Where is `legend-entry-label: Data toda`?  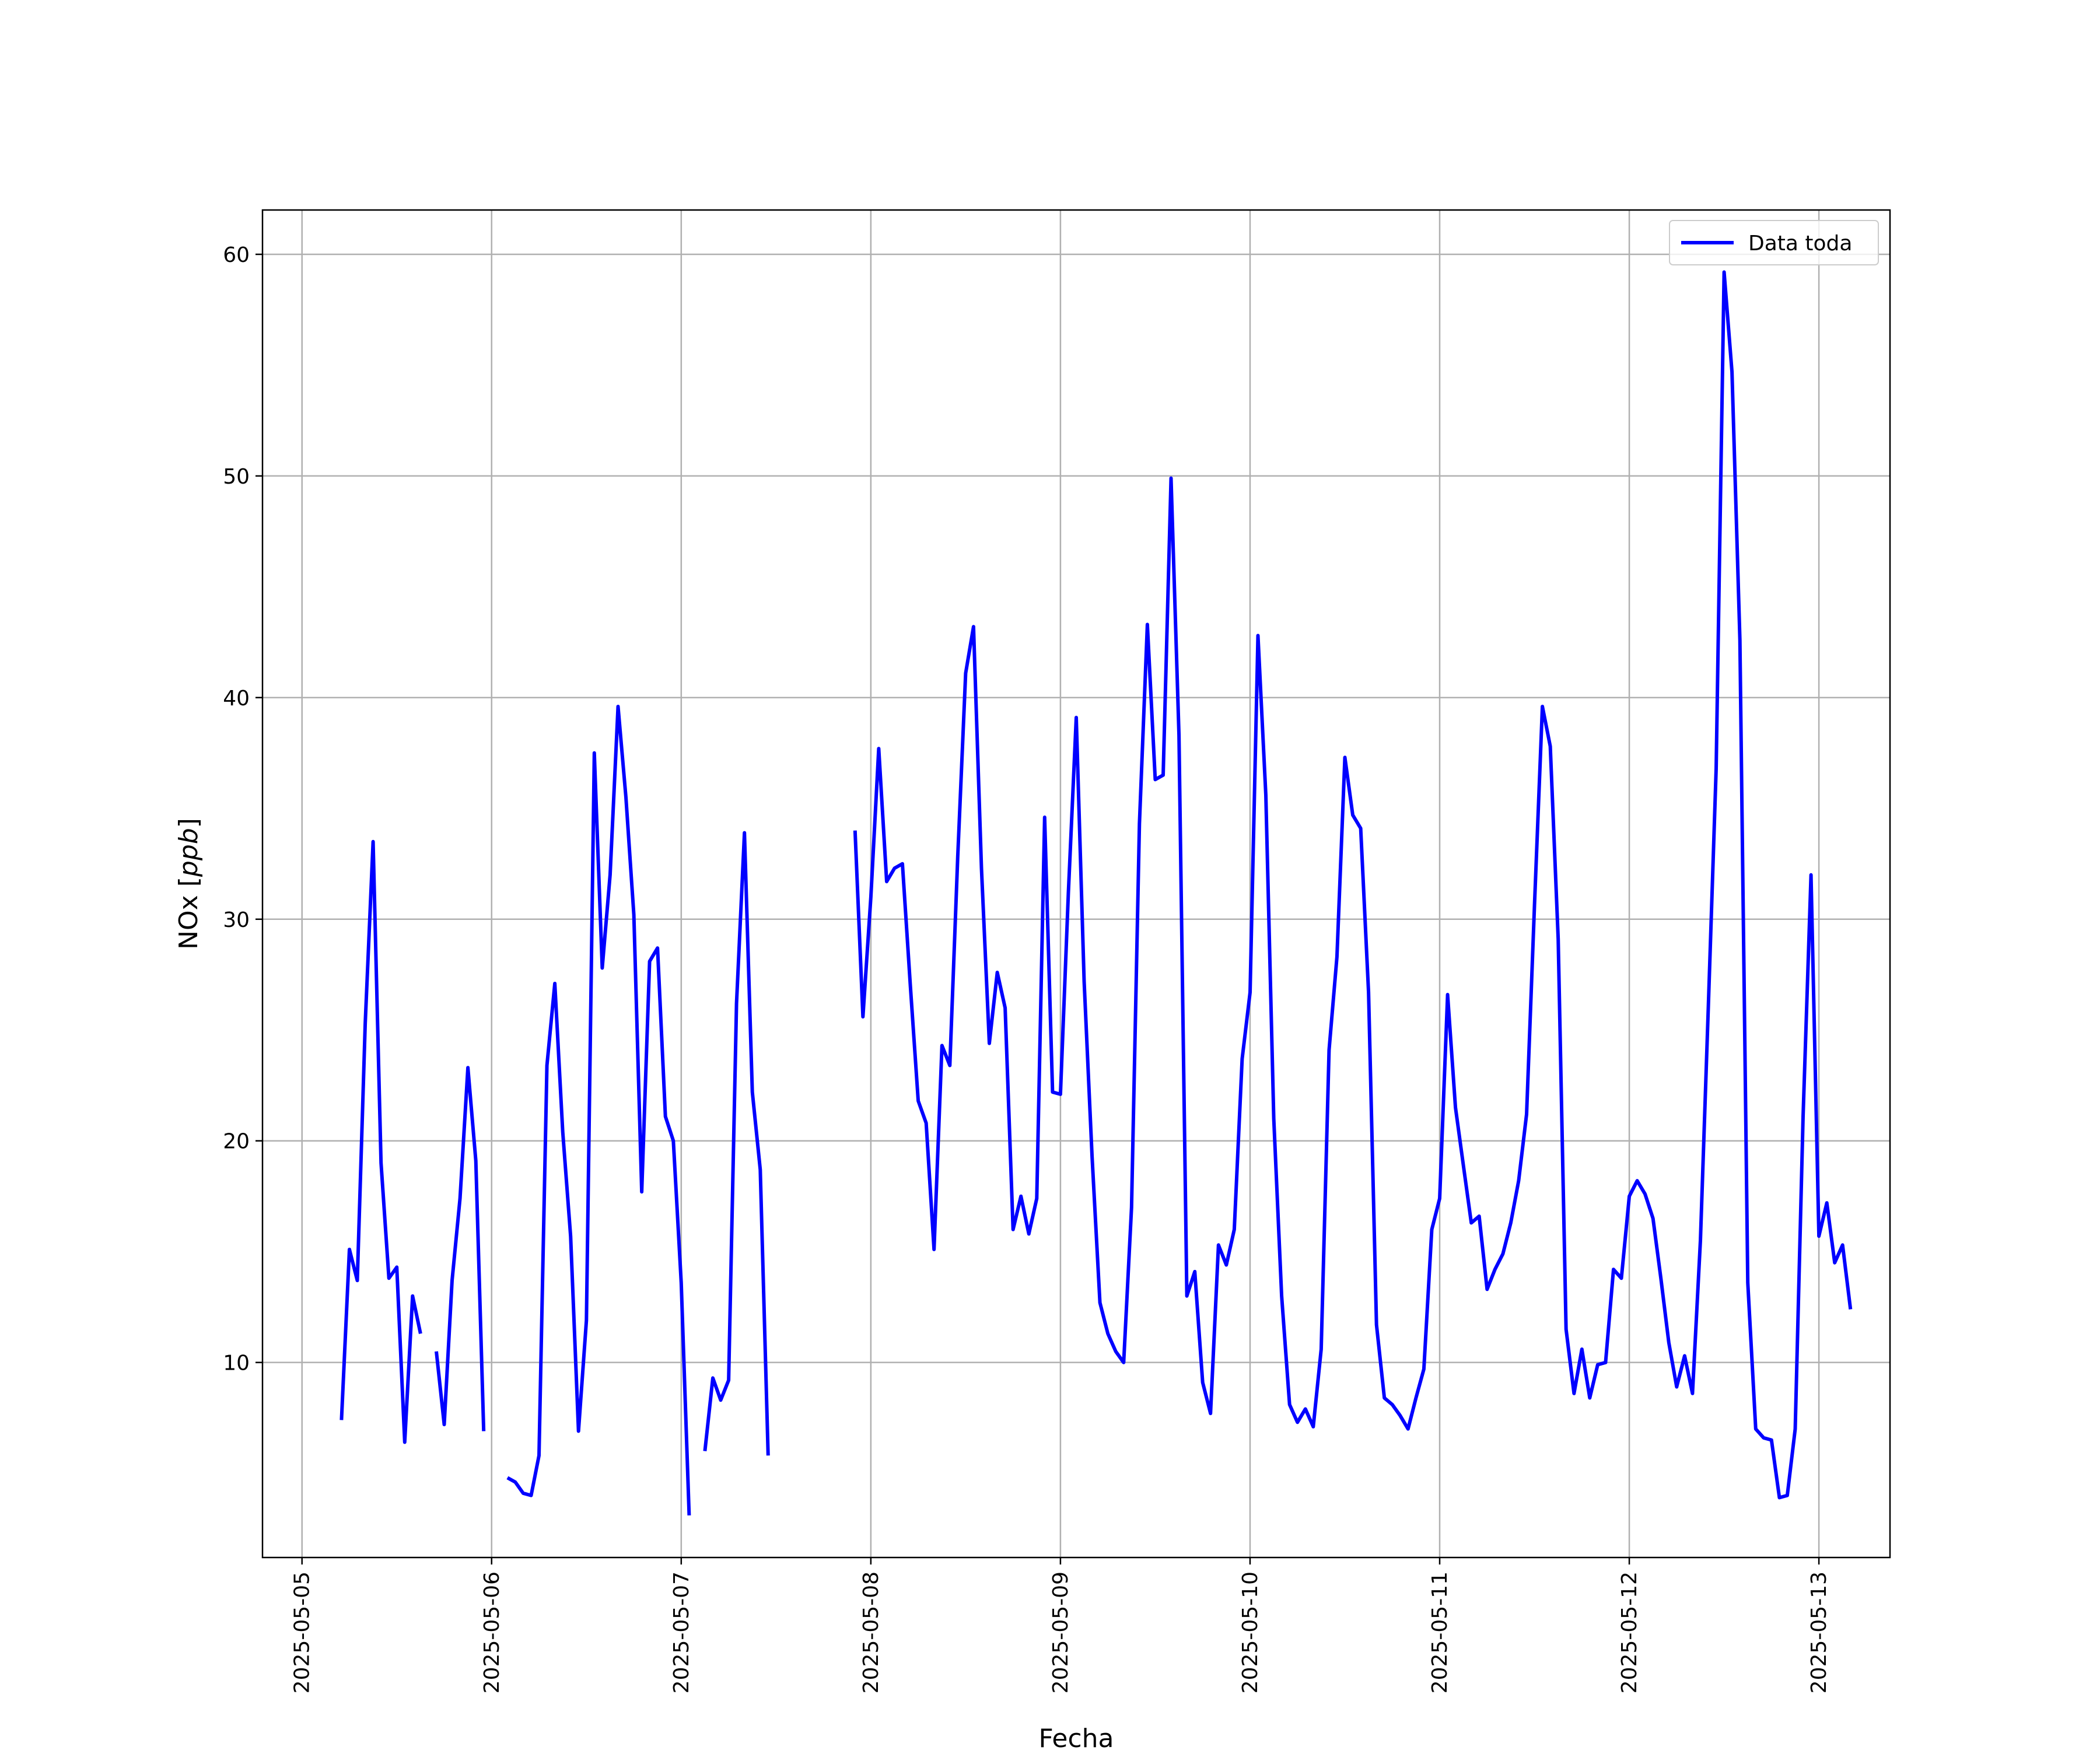
legend-entry-label: Data toda is located at coordinates (1800, 244).